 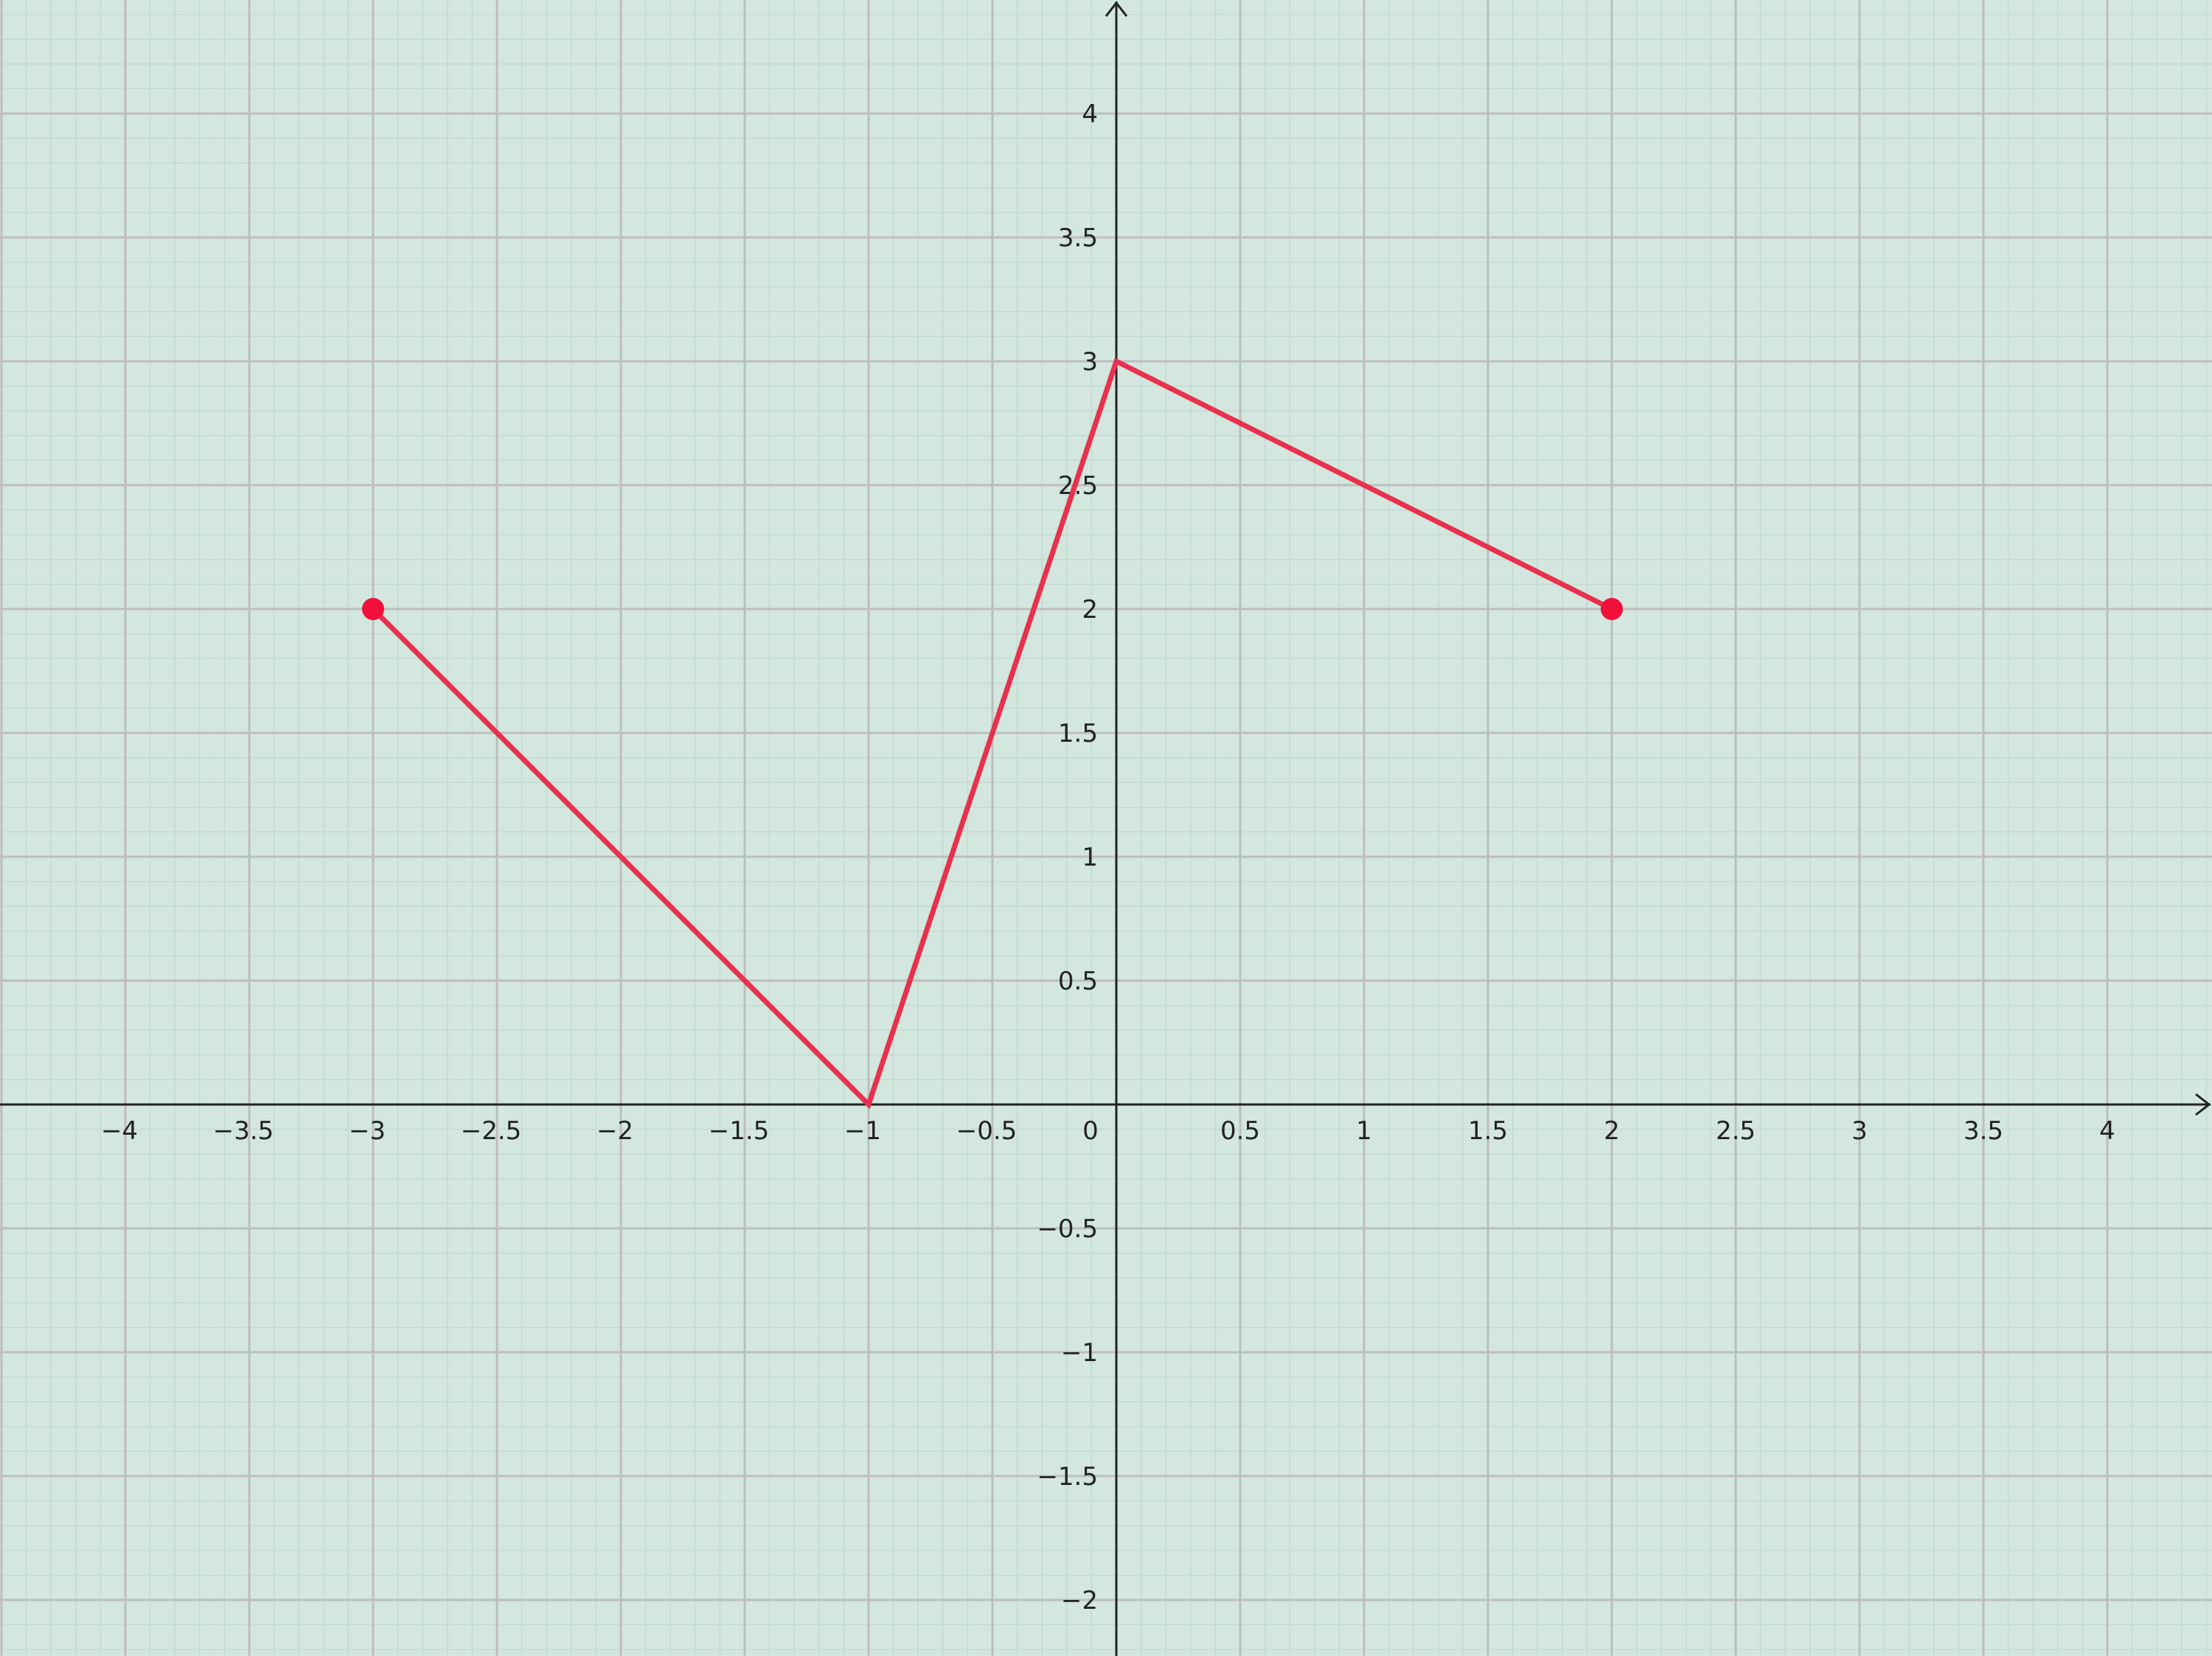 I want to click on x-tick-label: −3, so click(x=367, y=1131).